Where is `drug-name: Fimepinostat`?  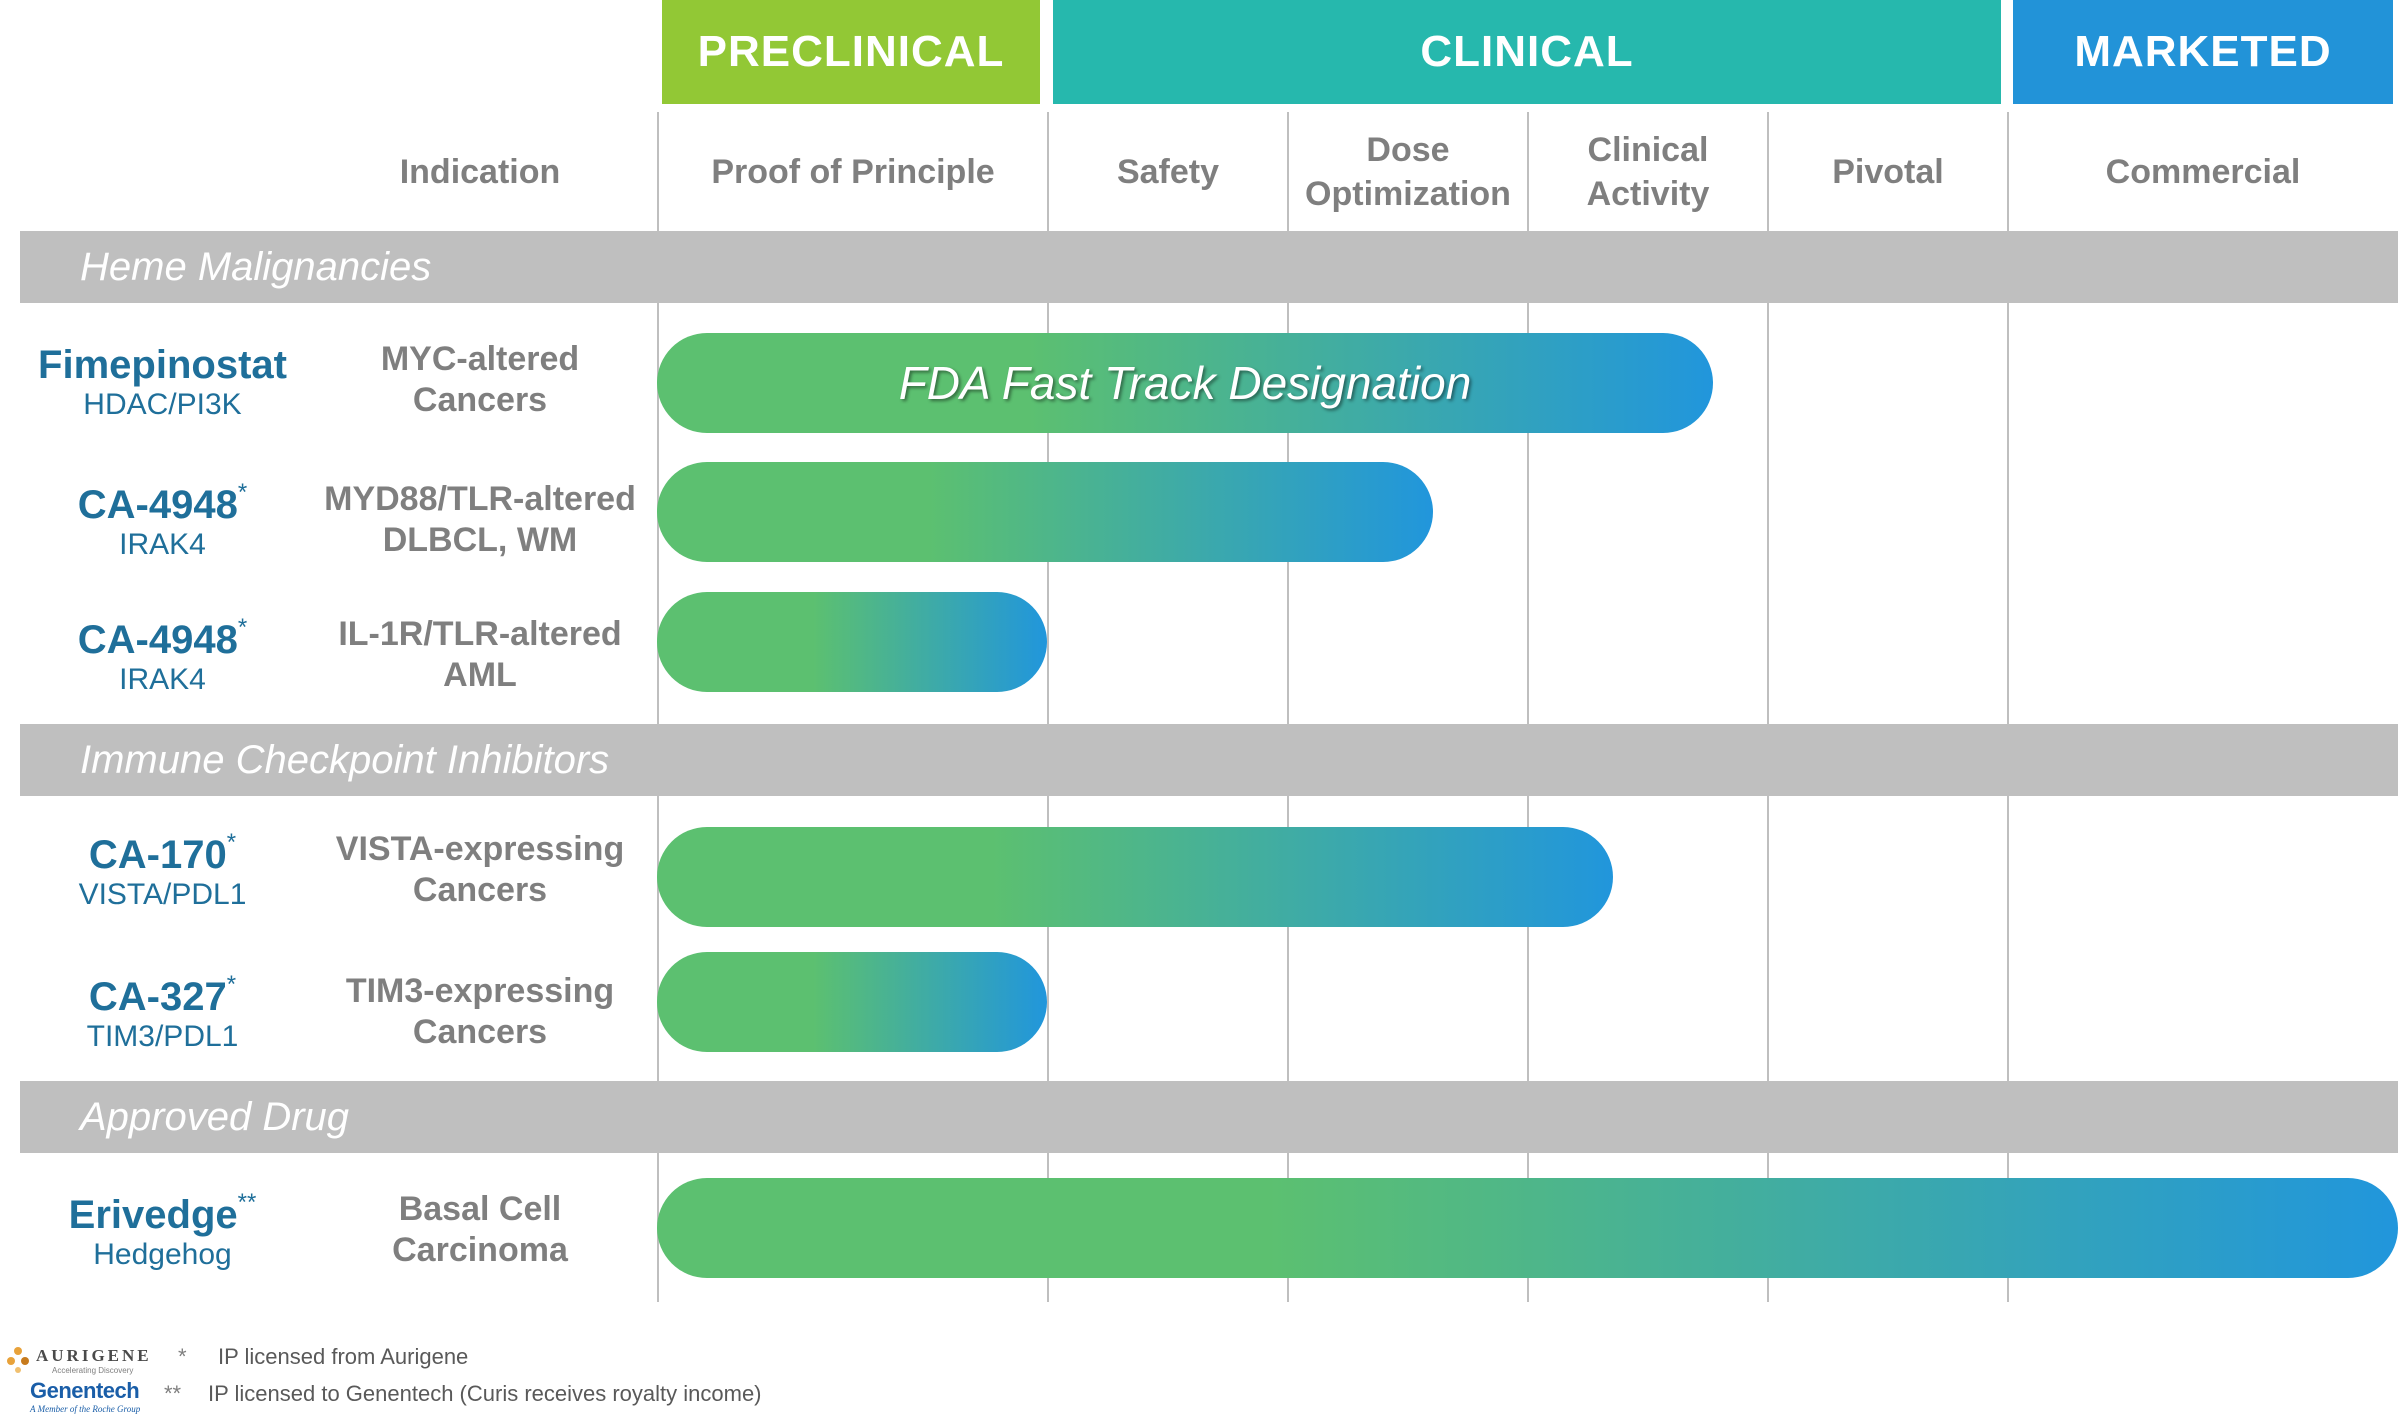 drug-name: Fimepinostat is located at coordinates (162, 364).